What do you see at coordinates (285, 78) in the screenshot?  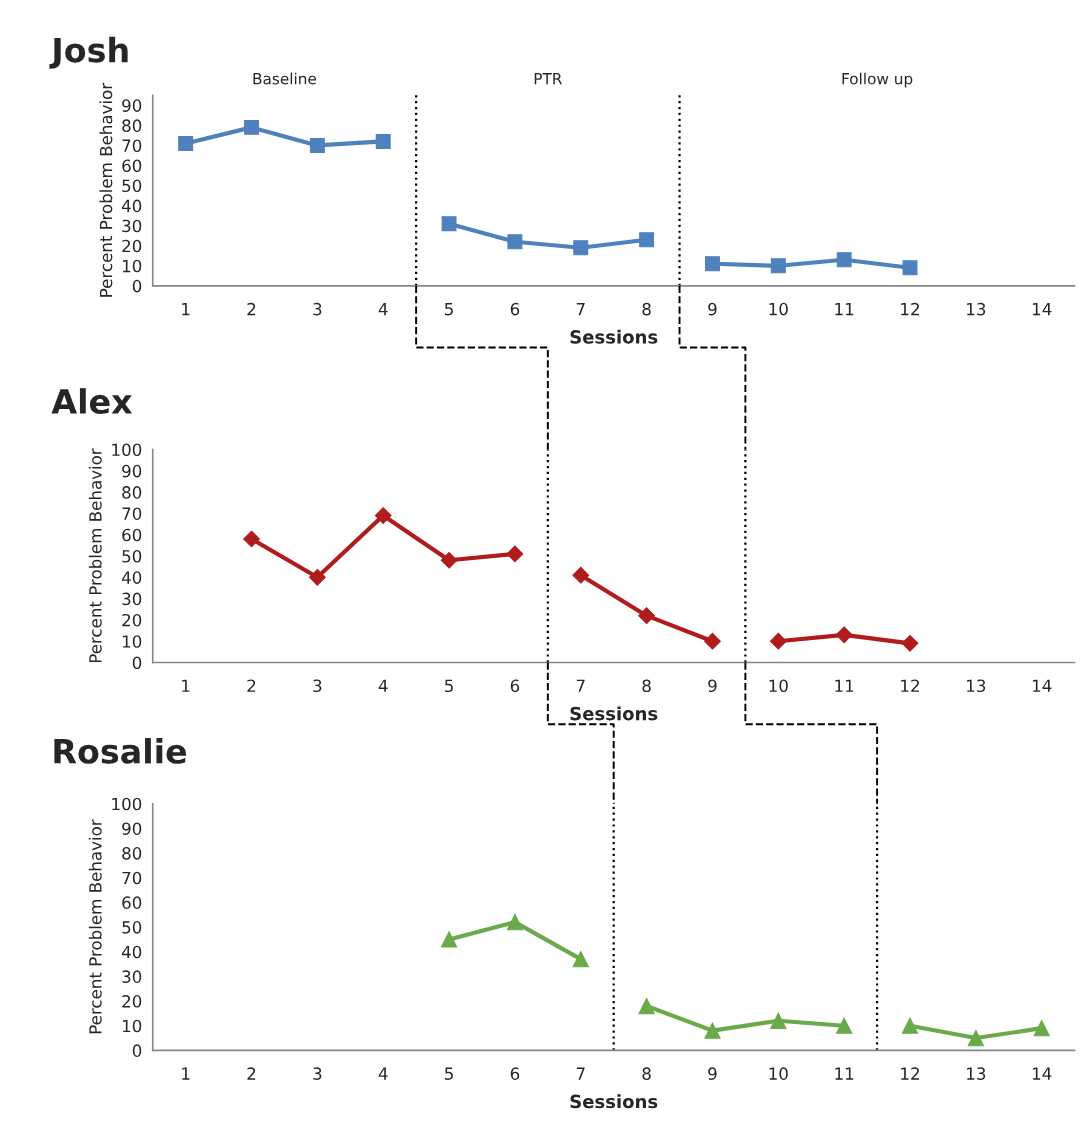 I see `text: Baseline` at bounding box center [285, 78].